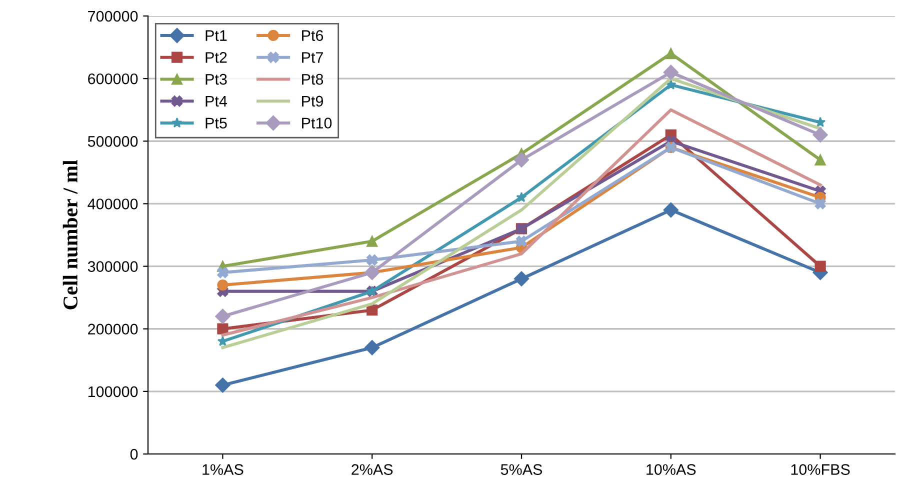 The height and width of the screenshot is (483, 906). Describe the element at coordinates (216, 57) in the screenshot. I see `legend-label: Pt2` at that location.